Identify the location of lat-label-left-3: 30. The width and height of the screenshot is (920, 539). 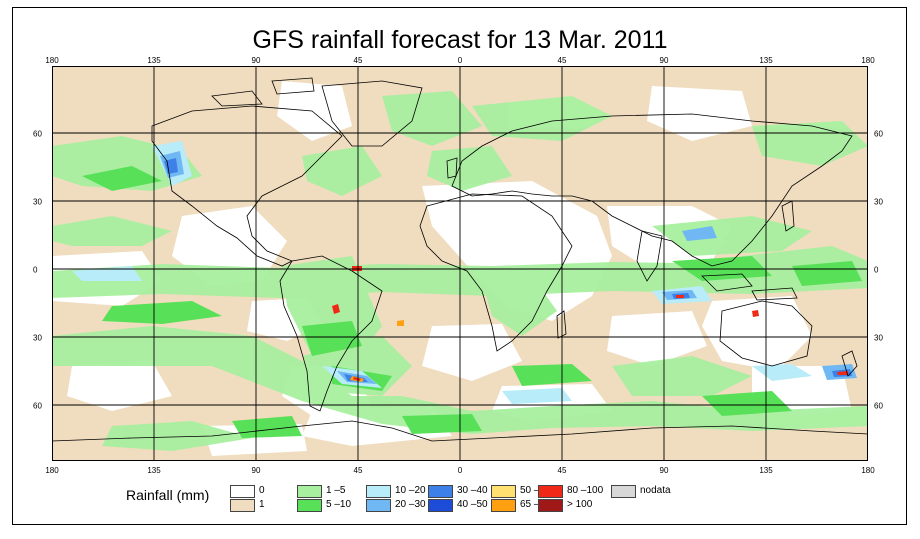
(37, 338).